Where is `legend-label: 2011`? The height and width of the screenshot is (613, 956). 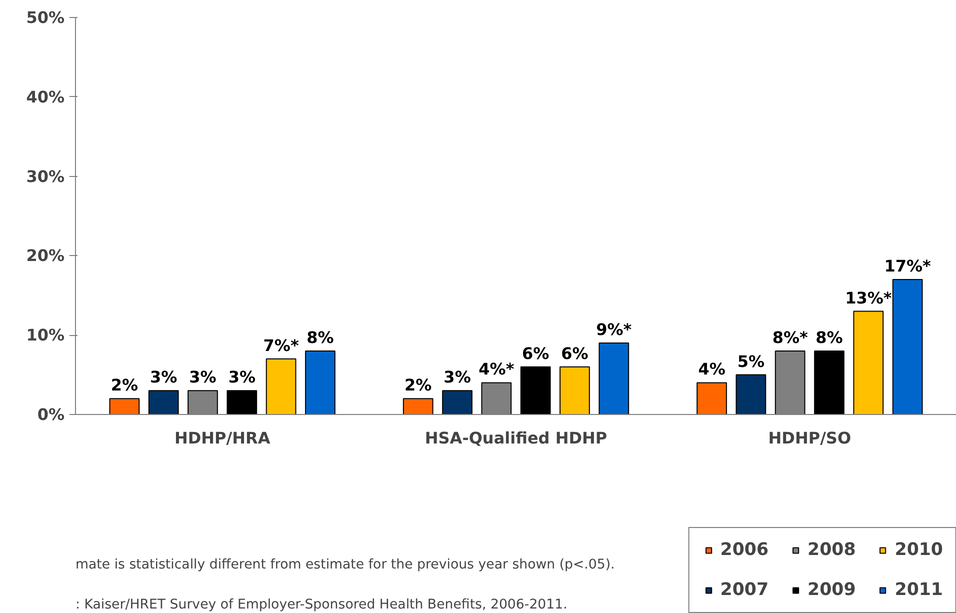
legend-label: 2011 is located at coordinates (918, 590).